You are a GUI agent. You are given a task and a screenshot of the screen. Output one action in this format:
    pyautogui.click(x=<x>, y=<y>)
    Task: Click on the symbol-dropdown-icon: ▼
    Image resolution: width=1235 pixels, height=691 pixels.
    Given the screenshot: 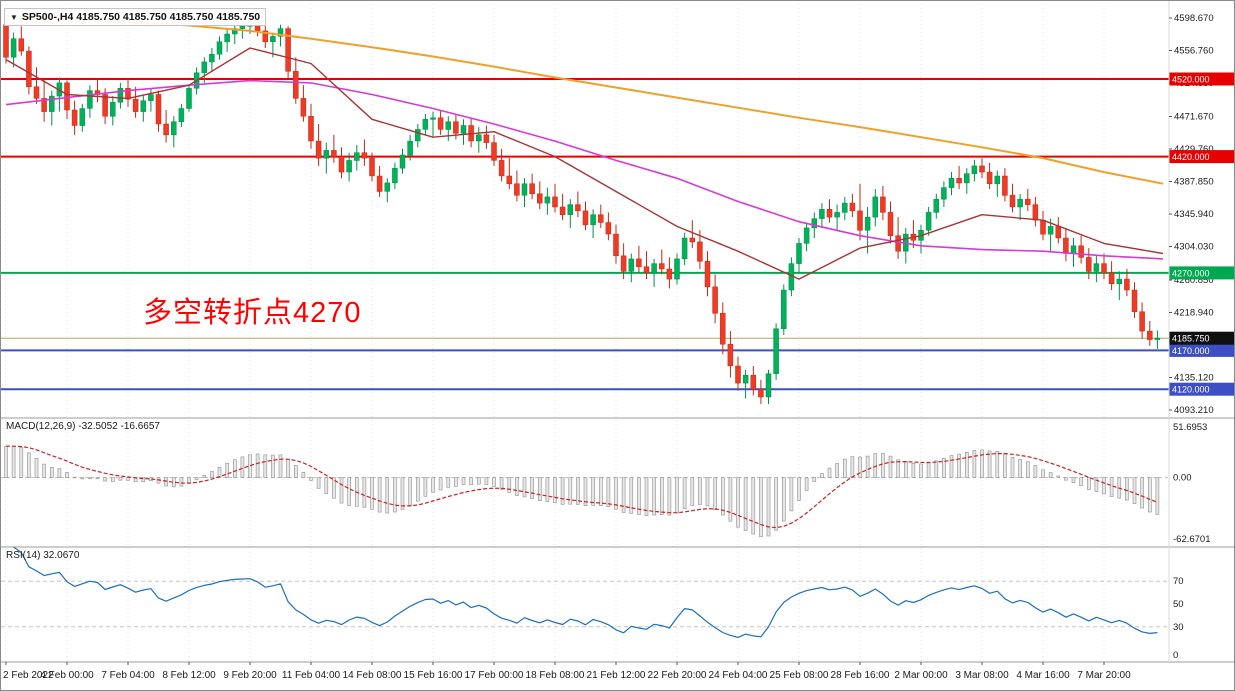 What is the action you would take?
    pyautogui.click(x=14, y=17)
    